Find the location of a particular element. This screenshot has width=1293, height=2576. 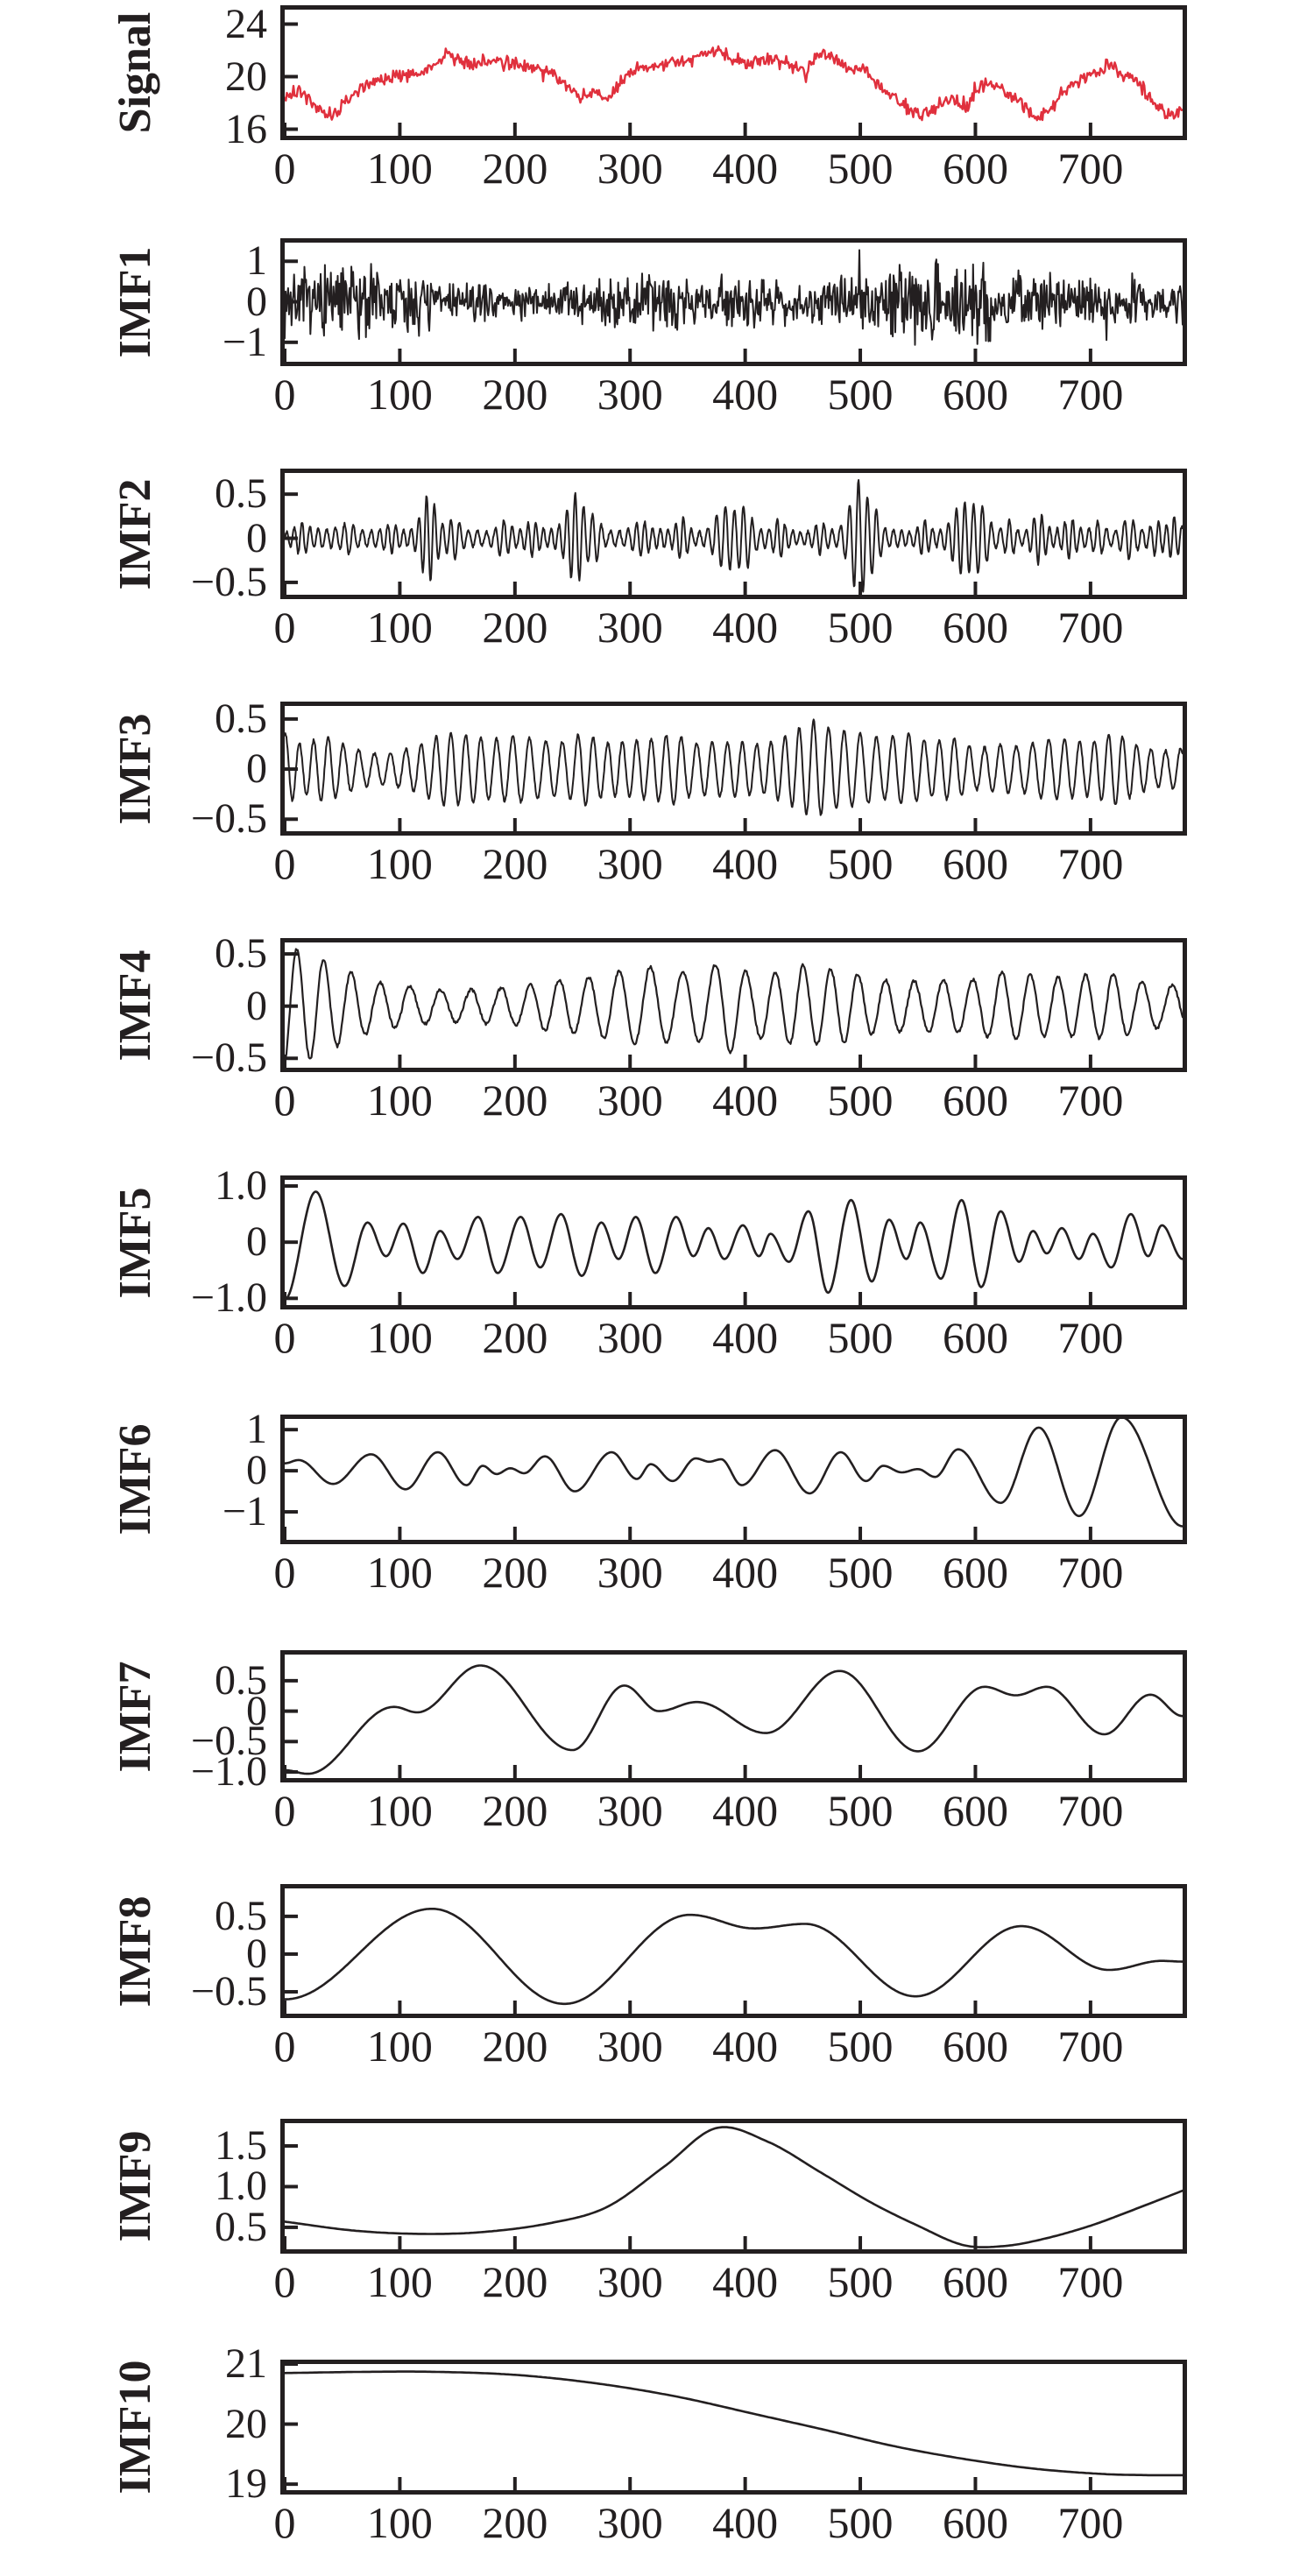

xtick-label-imf3: 400 is located at coordinates (745, 863).